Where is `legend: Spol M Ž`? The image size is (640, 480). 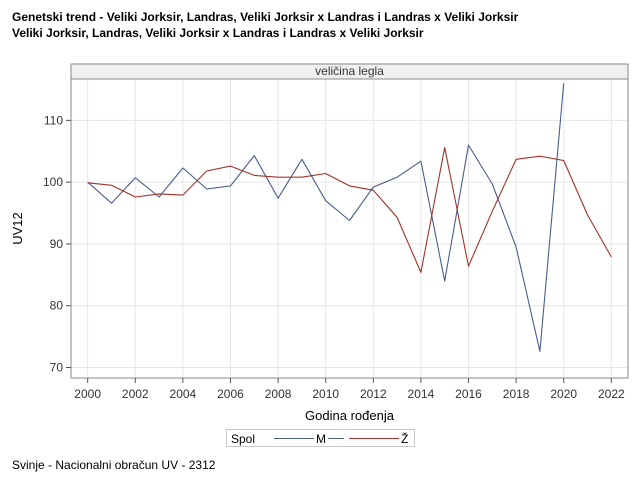 legend: Spol M Ž is located at coordinates (320, 438).